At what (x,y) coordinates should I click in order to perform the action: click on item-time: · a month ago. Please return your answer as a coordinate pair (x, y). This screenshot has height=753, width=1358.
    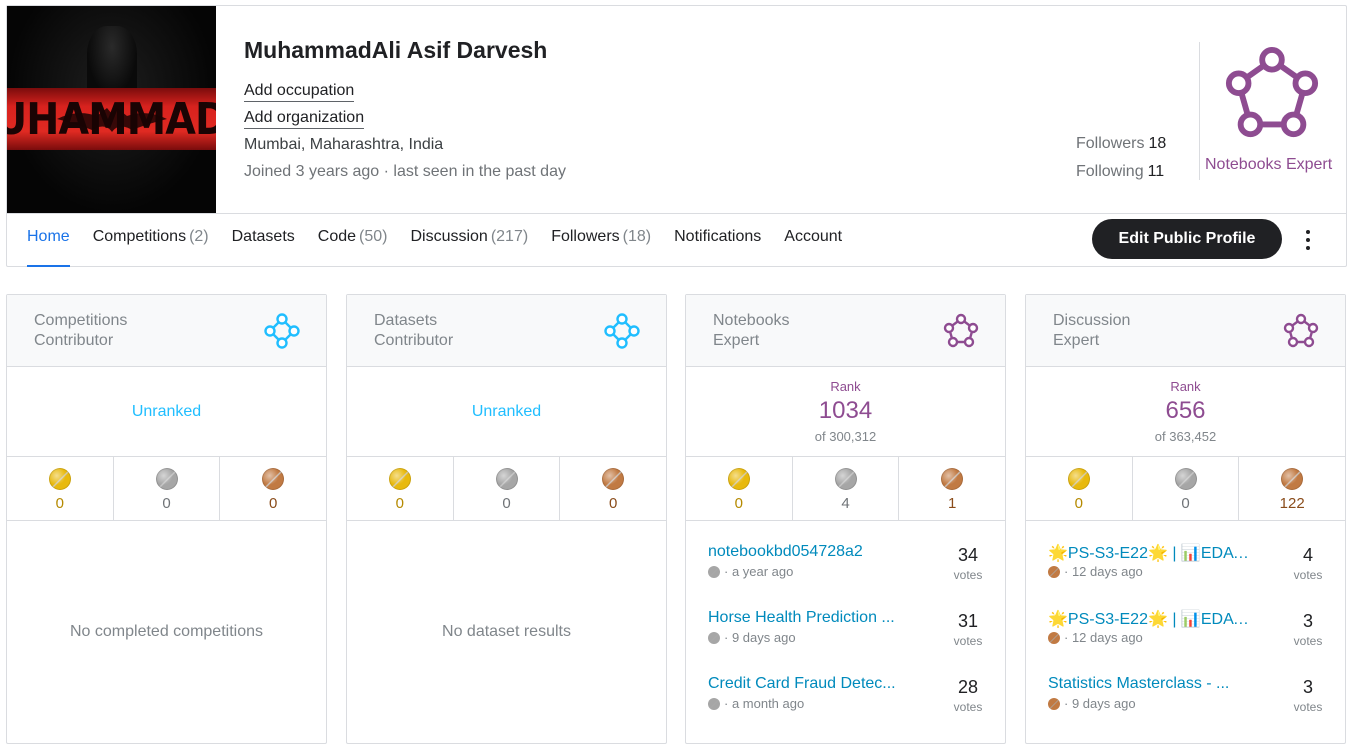
    Looking at the image, I should click on (764, 703).